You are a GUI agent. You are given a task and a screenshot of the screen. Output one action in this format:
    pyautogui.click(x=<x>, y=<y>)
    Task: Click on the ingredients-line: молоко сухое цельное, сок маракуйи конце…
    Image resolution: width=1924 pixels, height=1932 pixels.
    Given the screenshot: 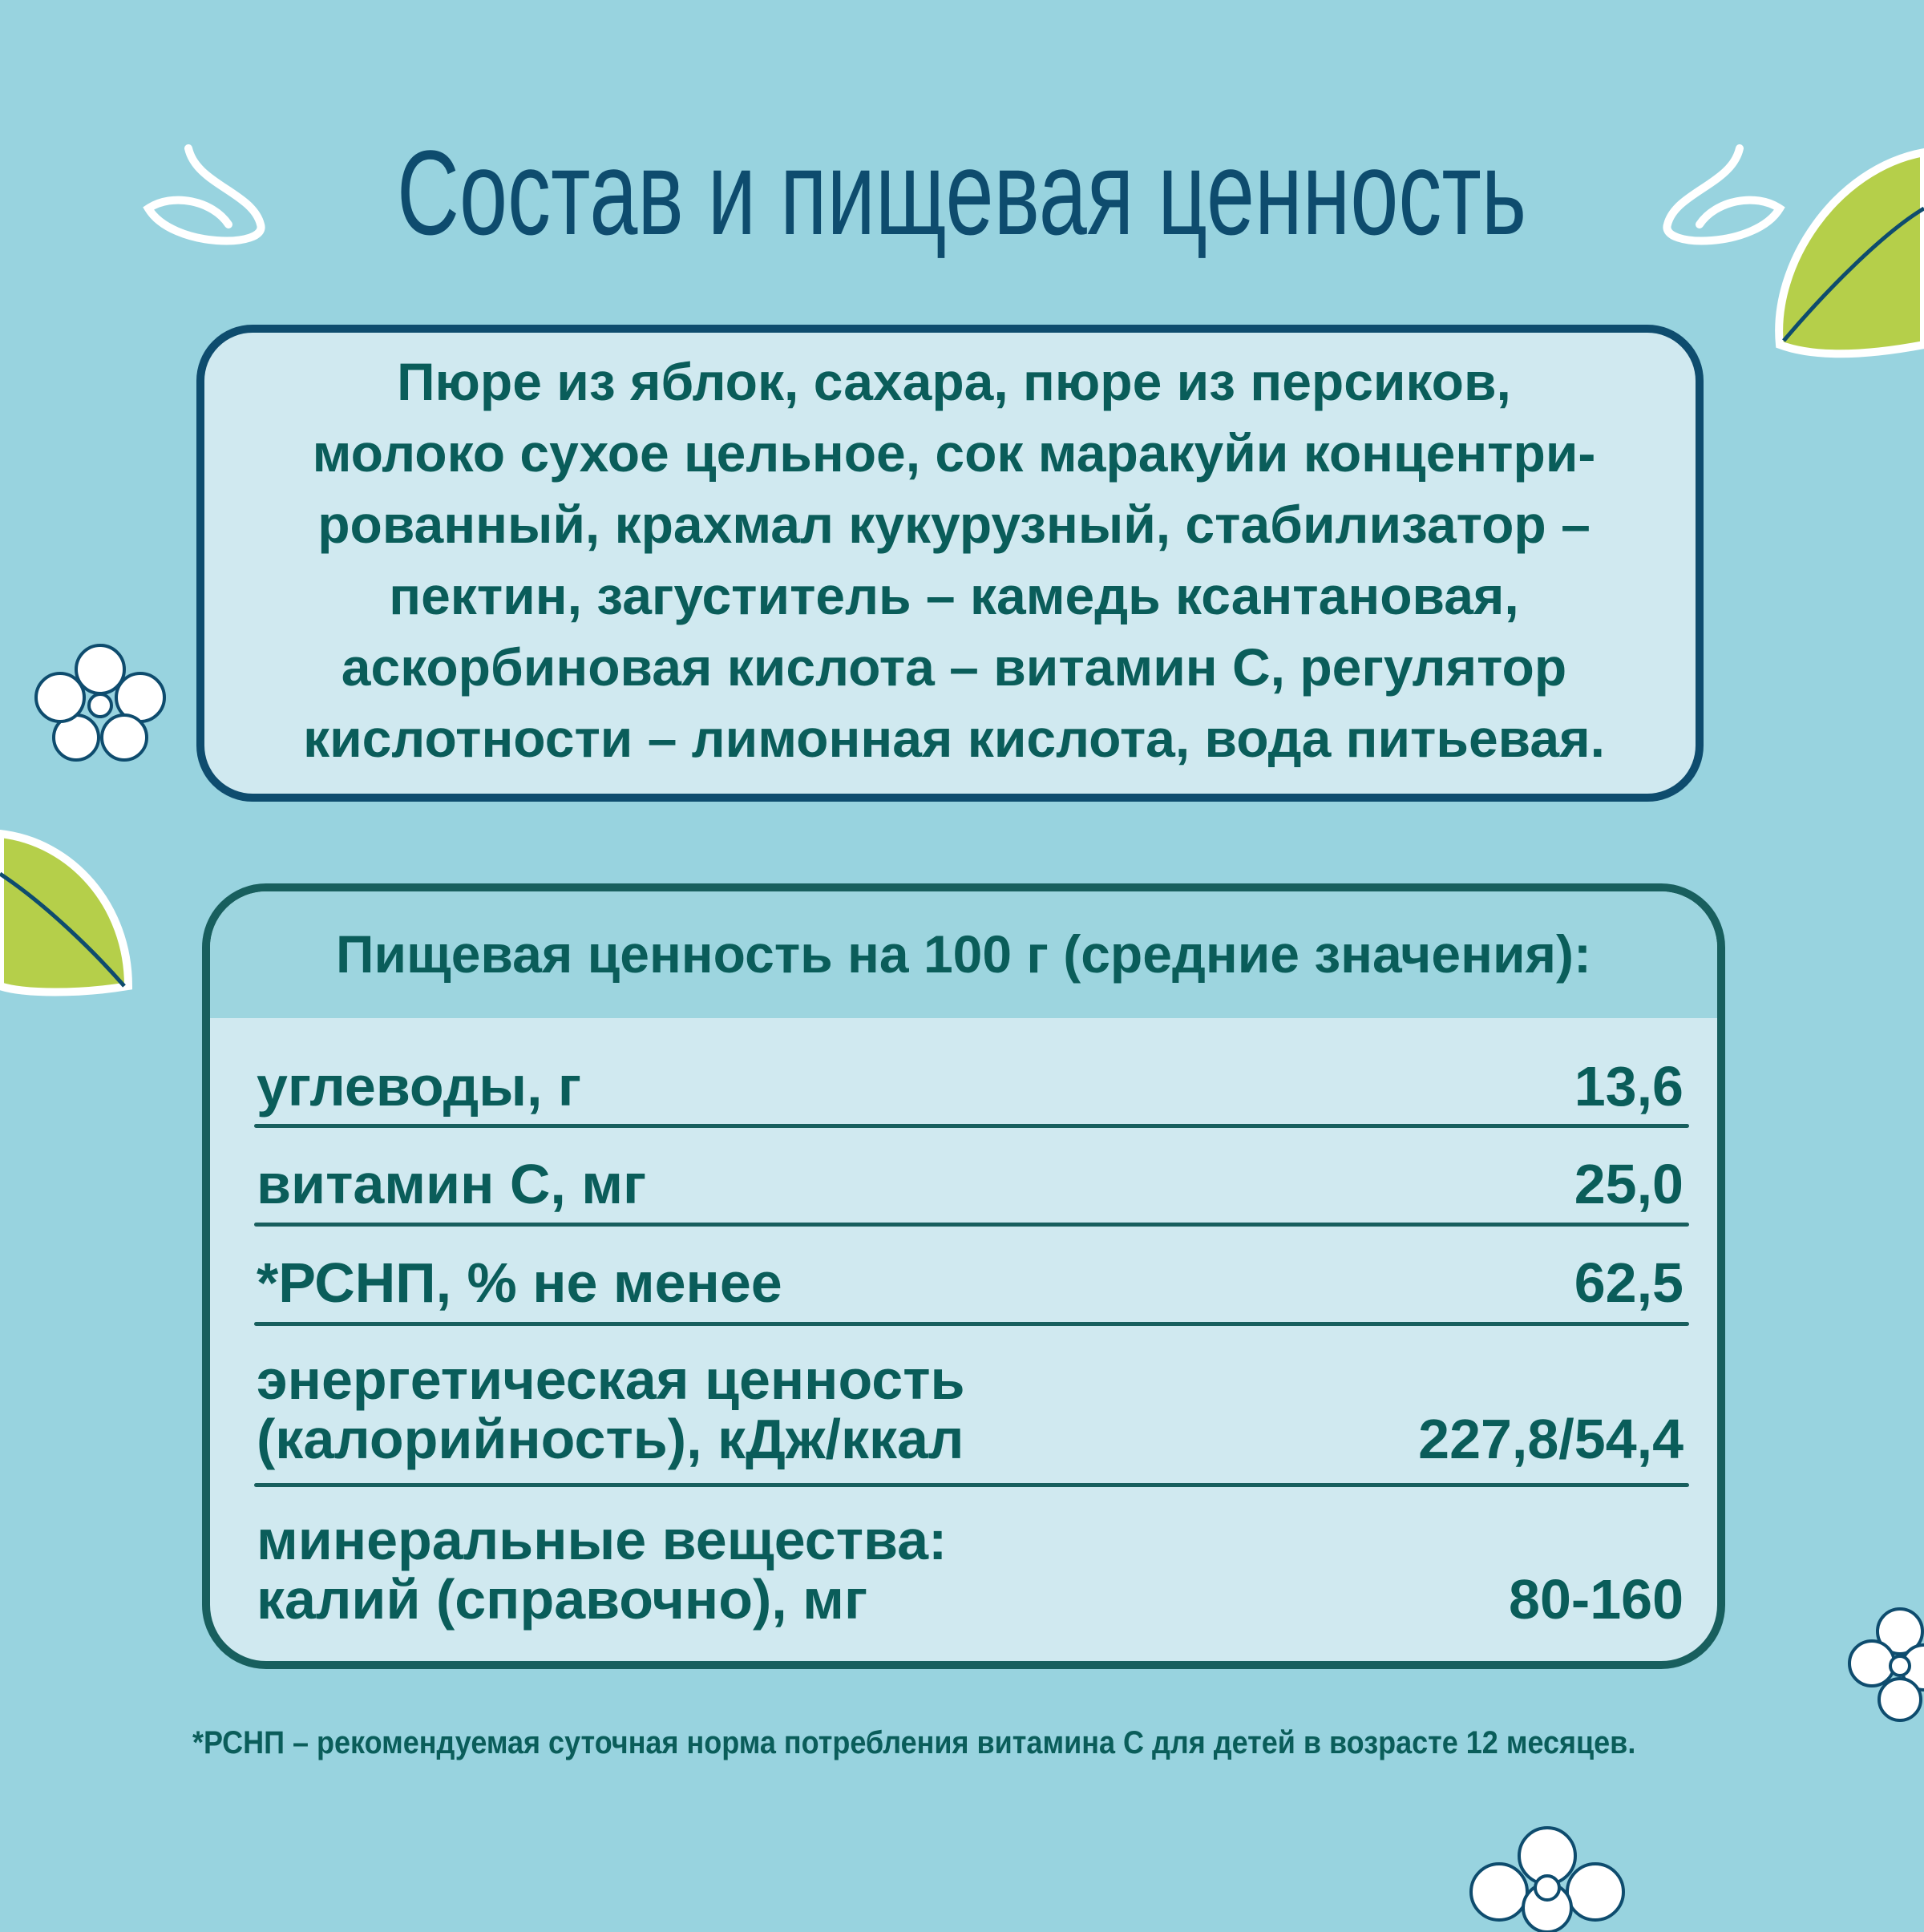 What is the action you would take?
    pyautogui.click(x=954, y=453)
    